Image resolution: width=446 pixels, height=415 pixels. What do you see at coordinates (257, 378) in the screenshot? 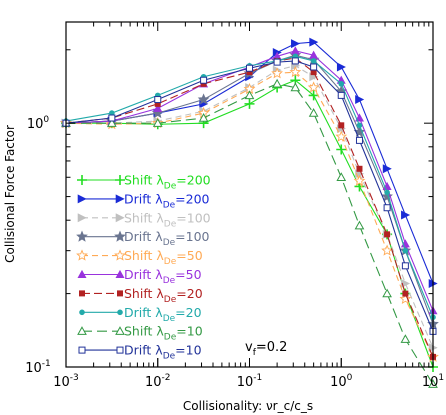
I see `x-tick-exp: -1` at bounding box center [257, 378].